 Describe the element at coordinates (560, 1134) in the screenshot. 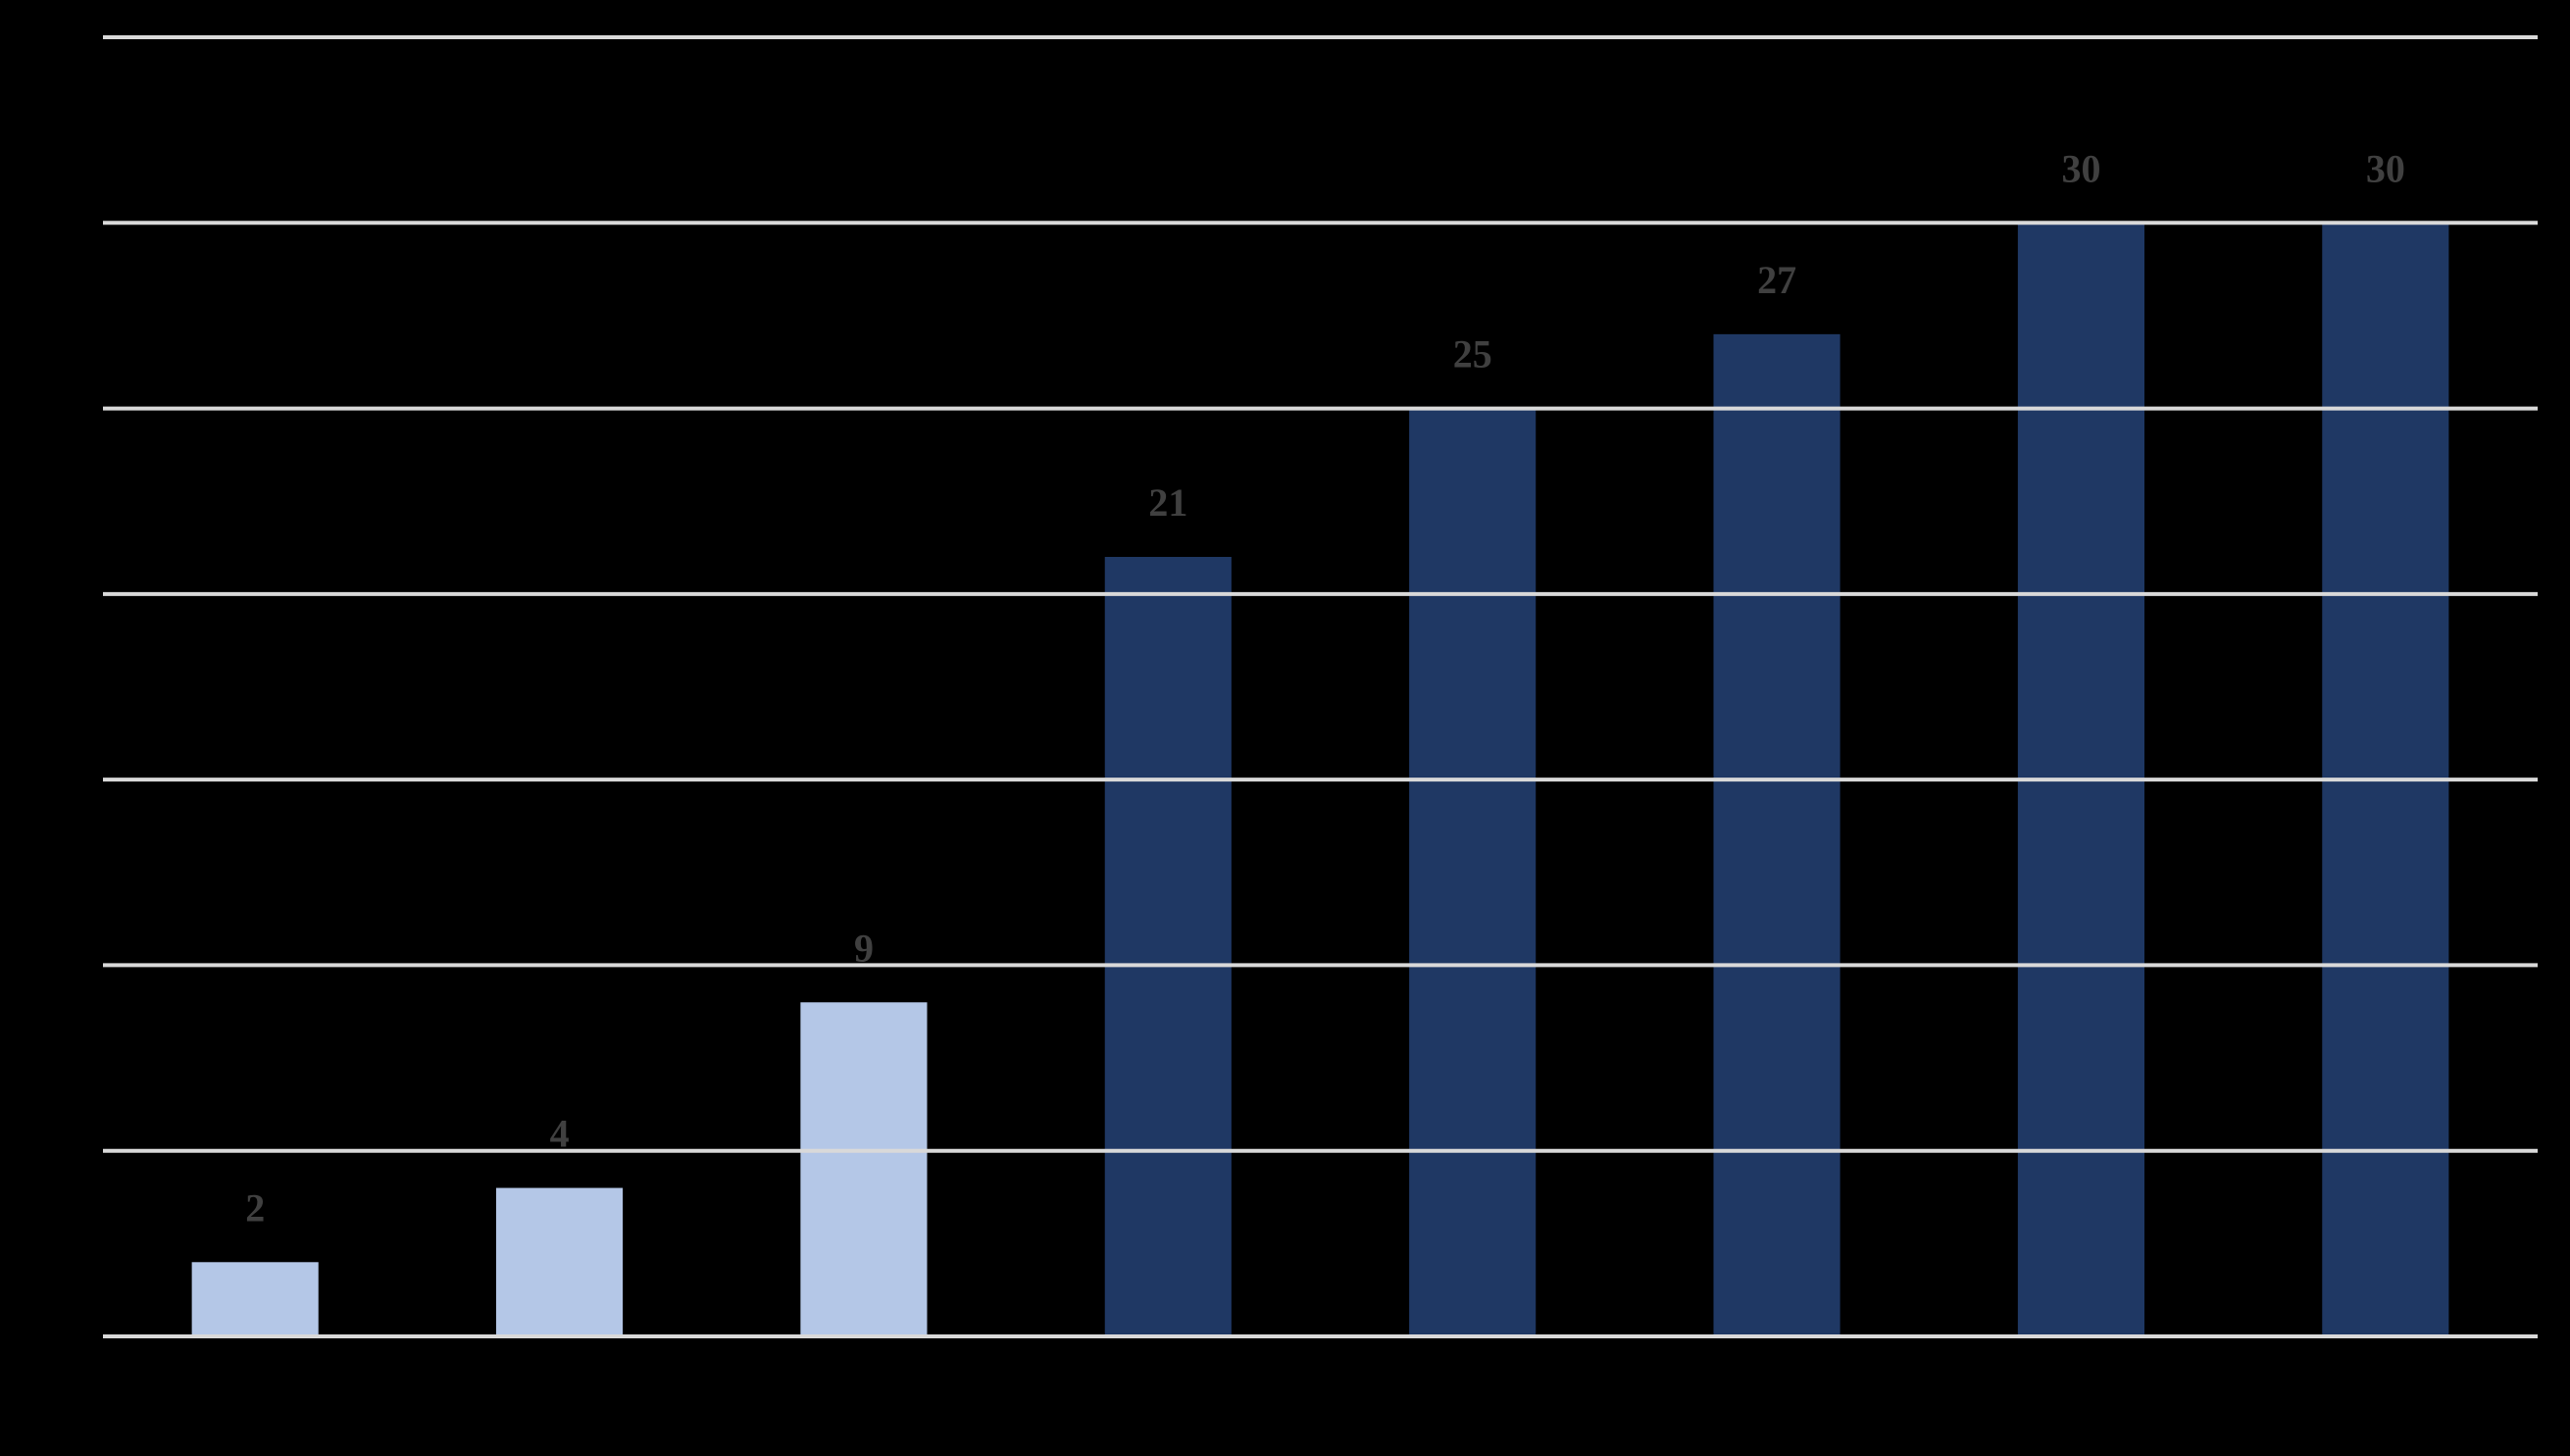

I see `data-label: 4` at that location.